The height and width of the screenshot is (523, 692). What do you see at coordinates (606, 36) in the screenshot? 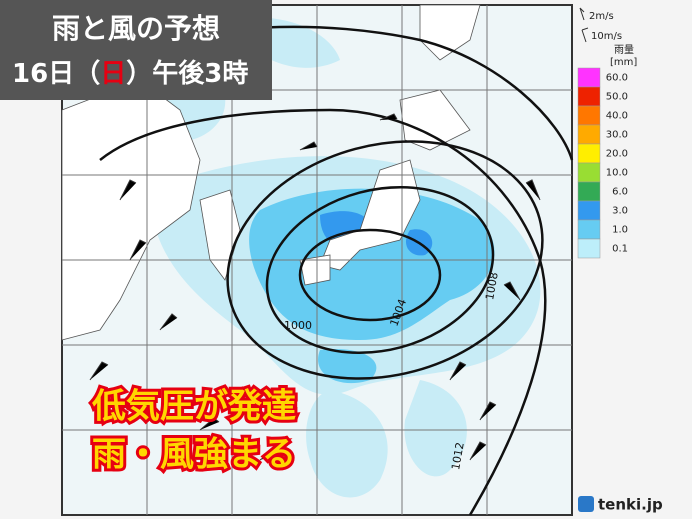
I see `wind-legend-long: 10m/s` at bounding box center [606, 36].